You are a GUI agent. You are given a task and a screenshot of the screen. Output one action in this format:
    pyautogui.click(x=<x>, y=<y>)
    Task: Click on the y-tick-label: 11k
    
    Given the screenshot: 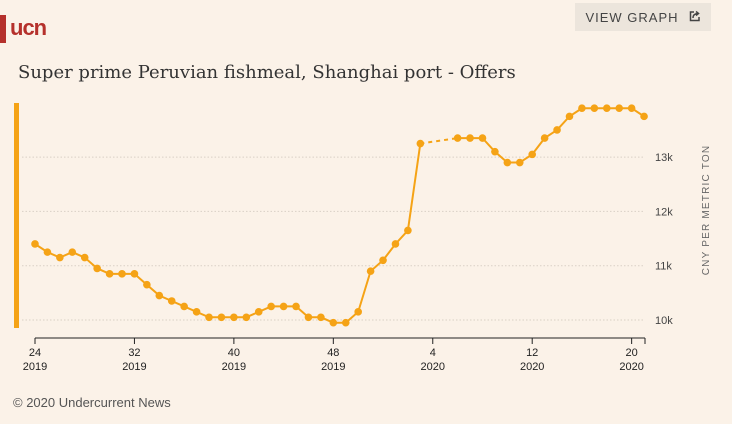 What is the action you would take?
    pyautogui.click(x=663, y=267)
    